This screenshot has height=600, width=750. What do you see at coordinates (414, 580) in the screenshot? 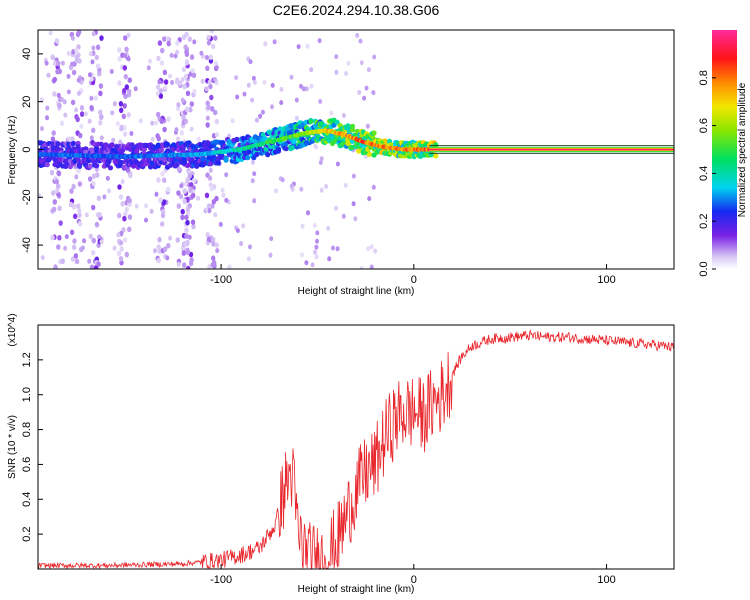
I see `snr-xtick-label: 0` at bounding box center [414, 580].